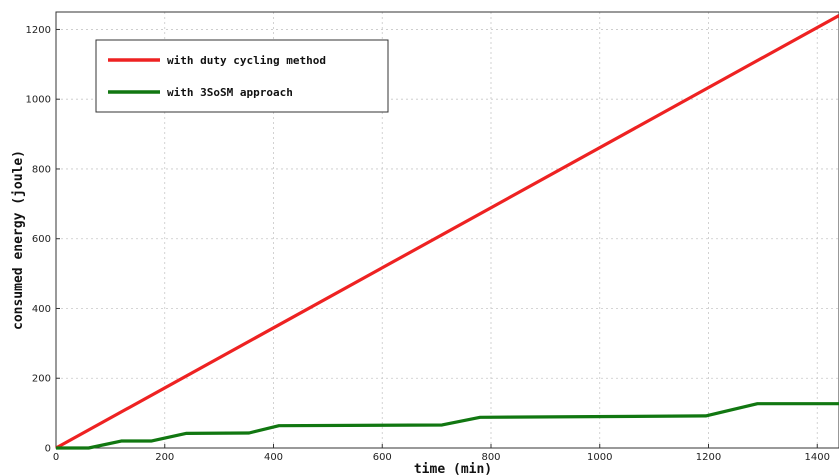 Image resolution: width=839 pixels, height=475 pixels. What do you see at coordinates (273, 457) in the screenshot?
I see `x-tick-label: 400` at bounding box center [273, 457].